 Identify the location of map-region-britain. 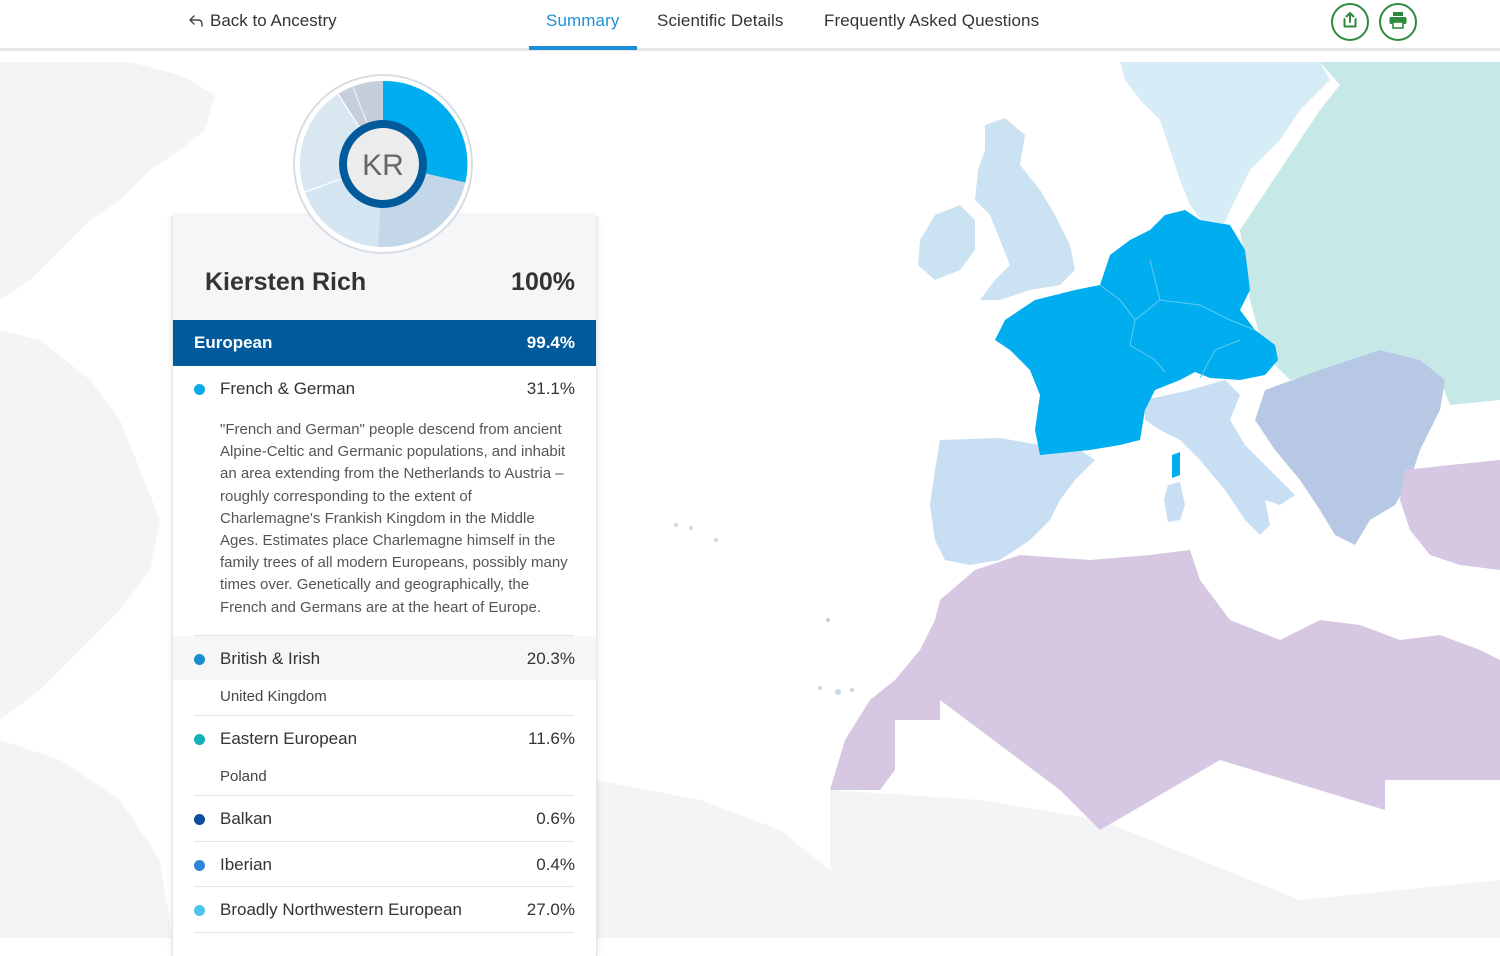
(1025, 209).